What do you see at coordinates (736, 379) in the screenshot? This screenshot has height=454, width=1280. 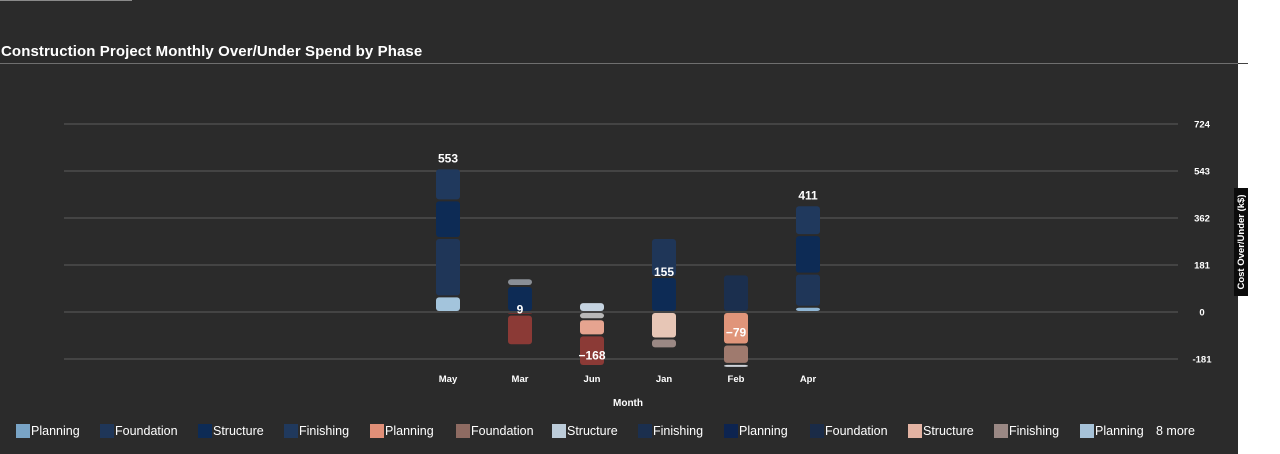 I see `x-tick-label: Feb` at bounding box center [736, 379].